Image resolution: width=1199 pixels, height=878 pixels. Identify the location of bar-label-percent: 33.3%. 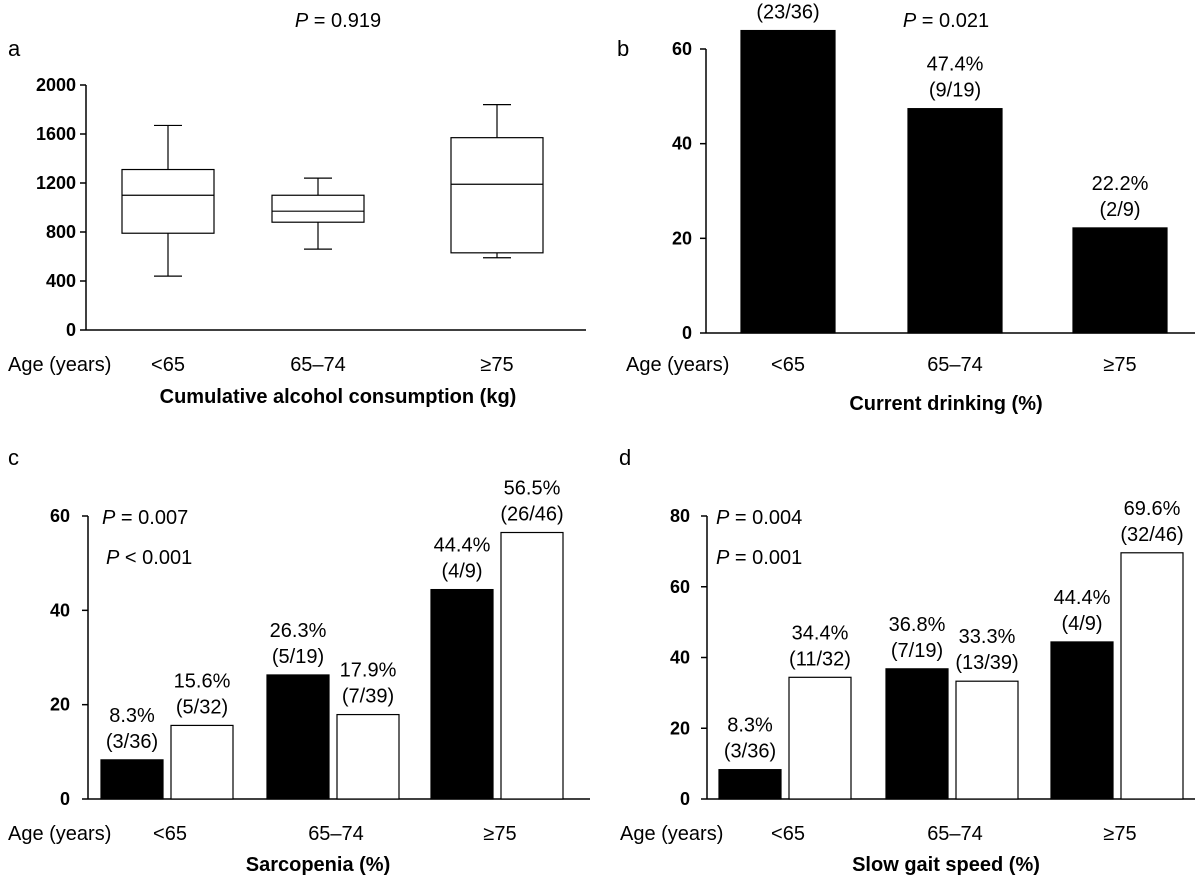
(987, 637).